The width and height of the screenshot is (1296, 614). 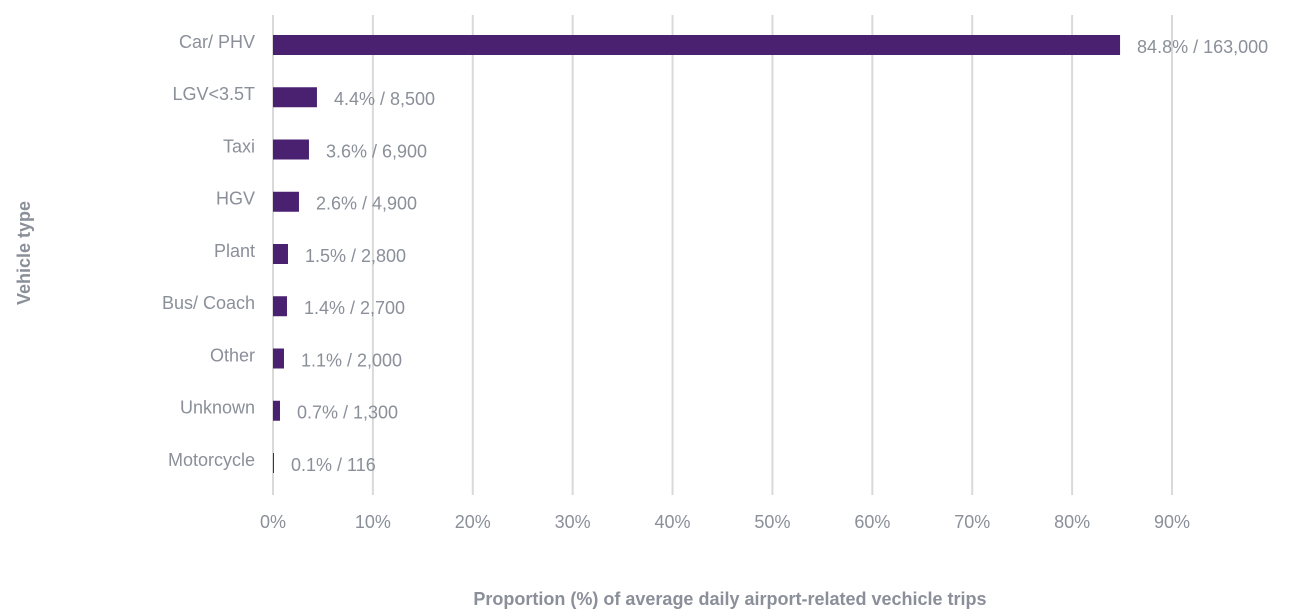 I want to click on data-label: 1.4% / 2,700, so click(x=354, y=308).